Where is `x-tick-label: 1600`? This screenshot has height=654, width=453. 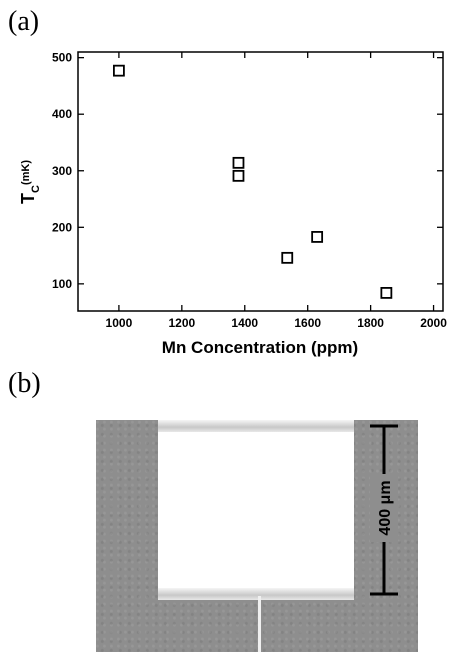 x-tick-label: 1600 is located at coordinates (307, 323).